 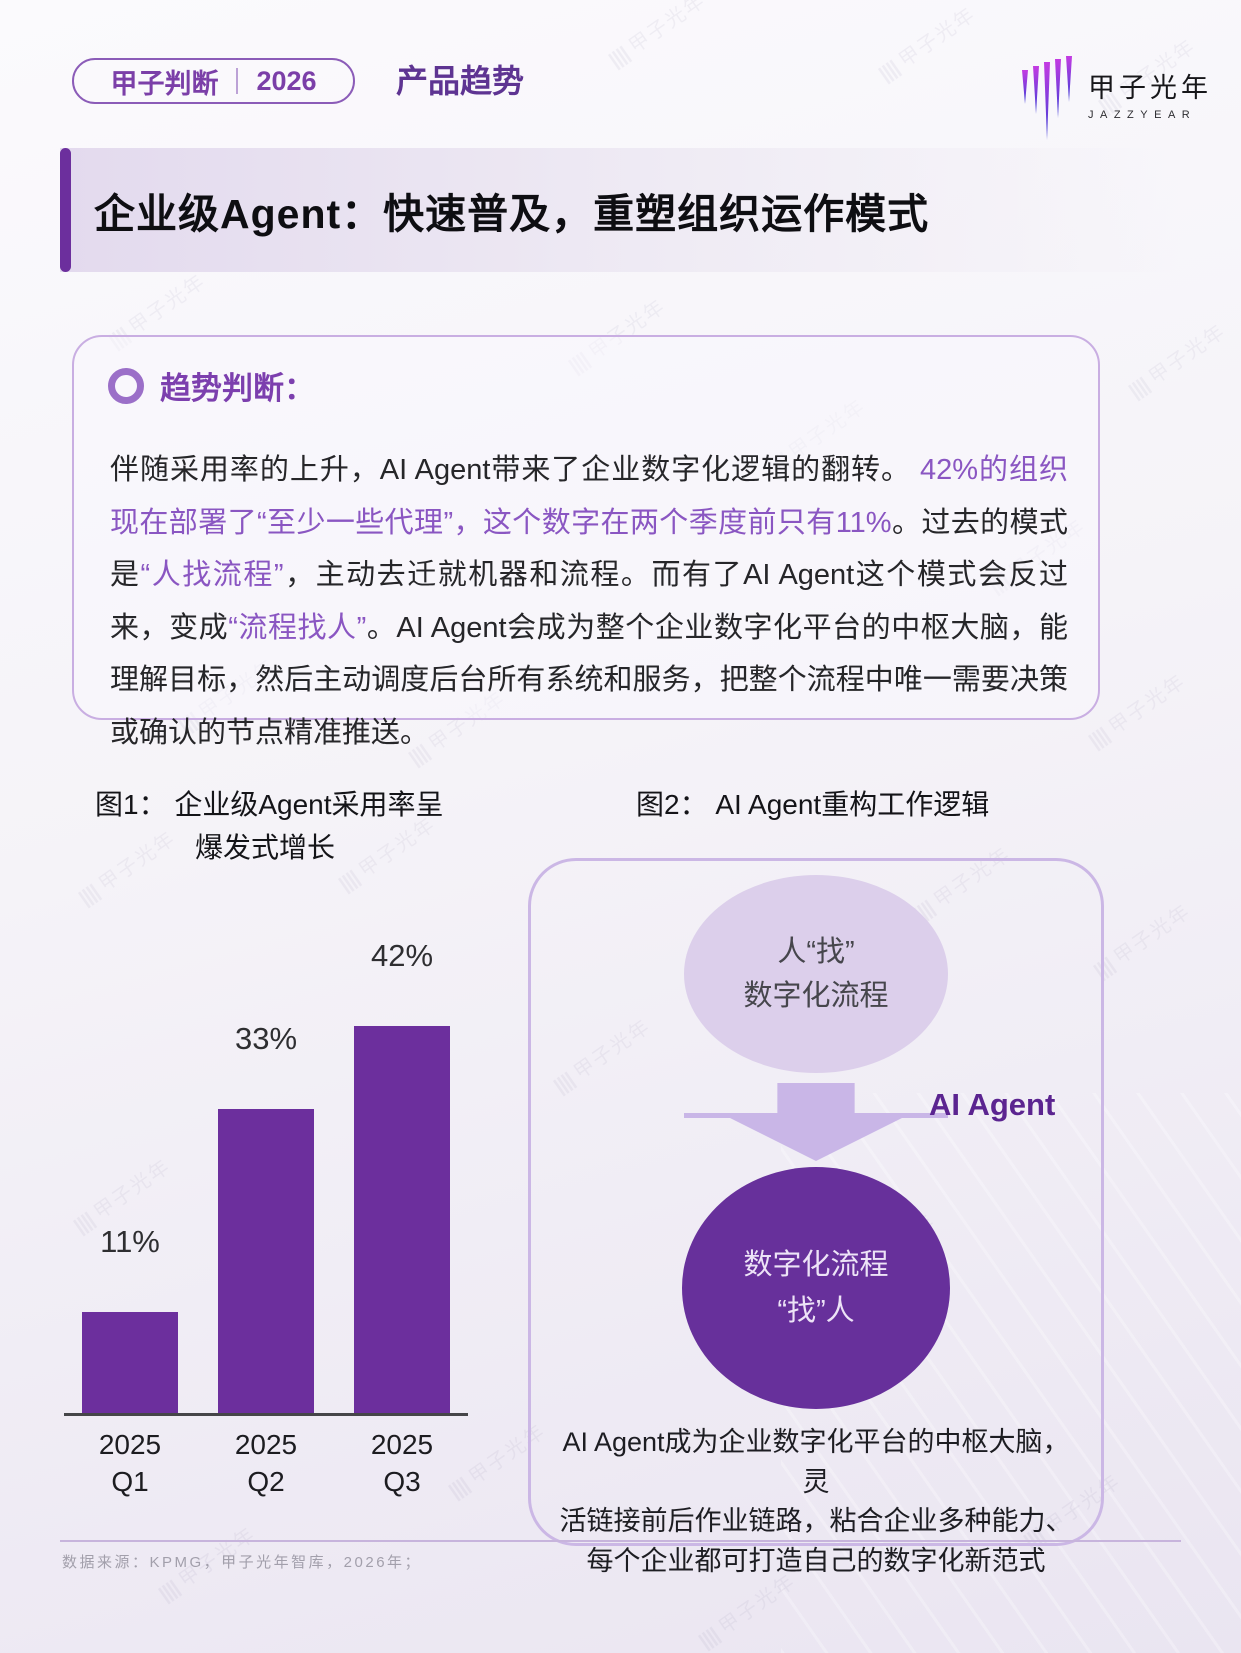 I want to click on x-axis-labels: 2025 Q1 2025 Q2 2025 Q3, so click(x=266, y=1463).